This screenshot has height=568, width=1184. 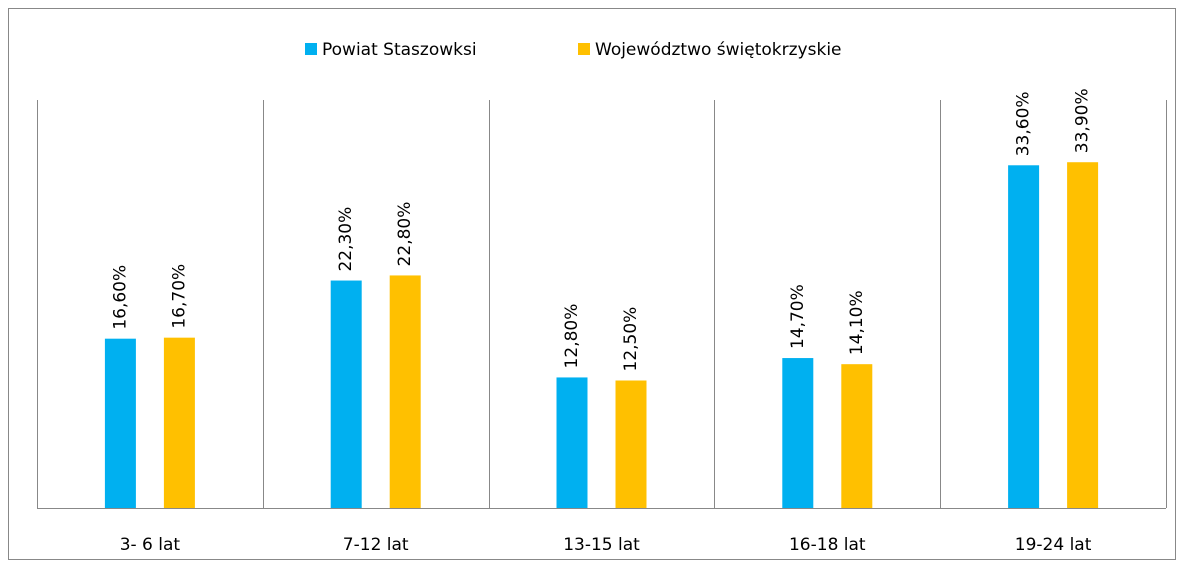 I want to click on x-tick-label: 7-12 lat, so click(x=376, y=545).